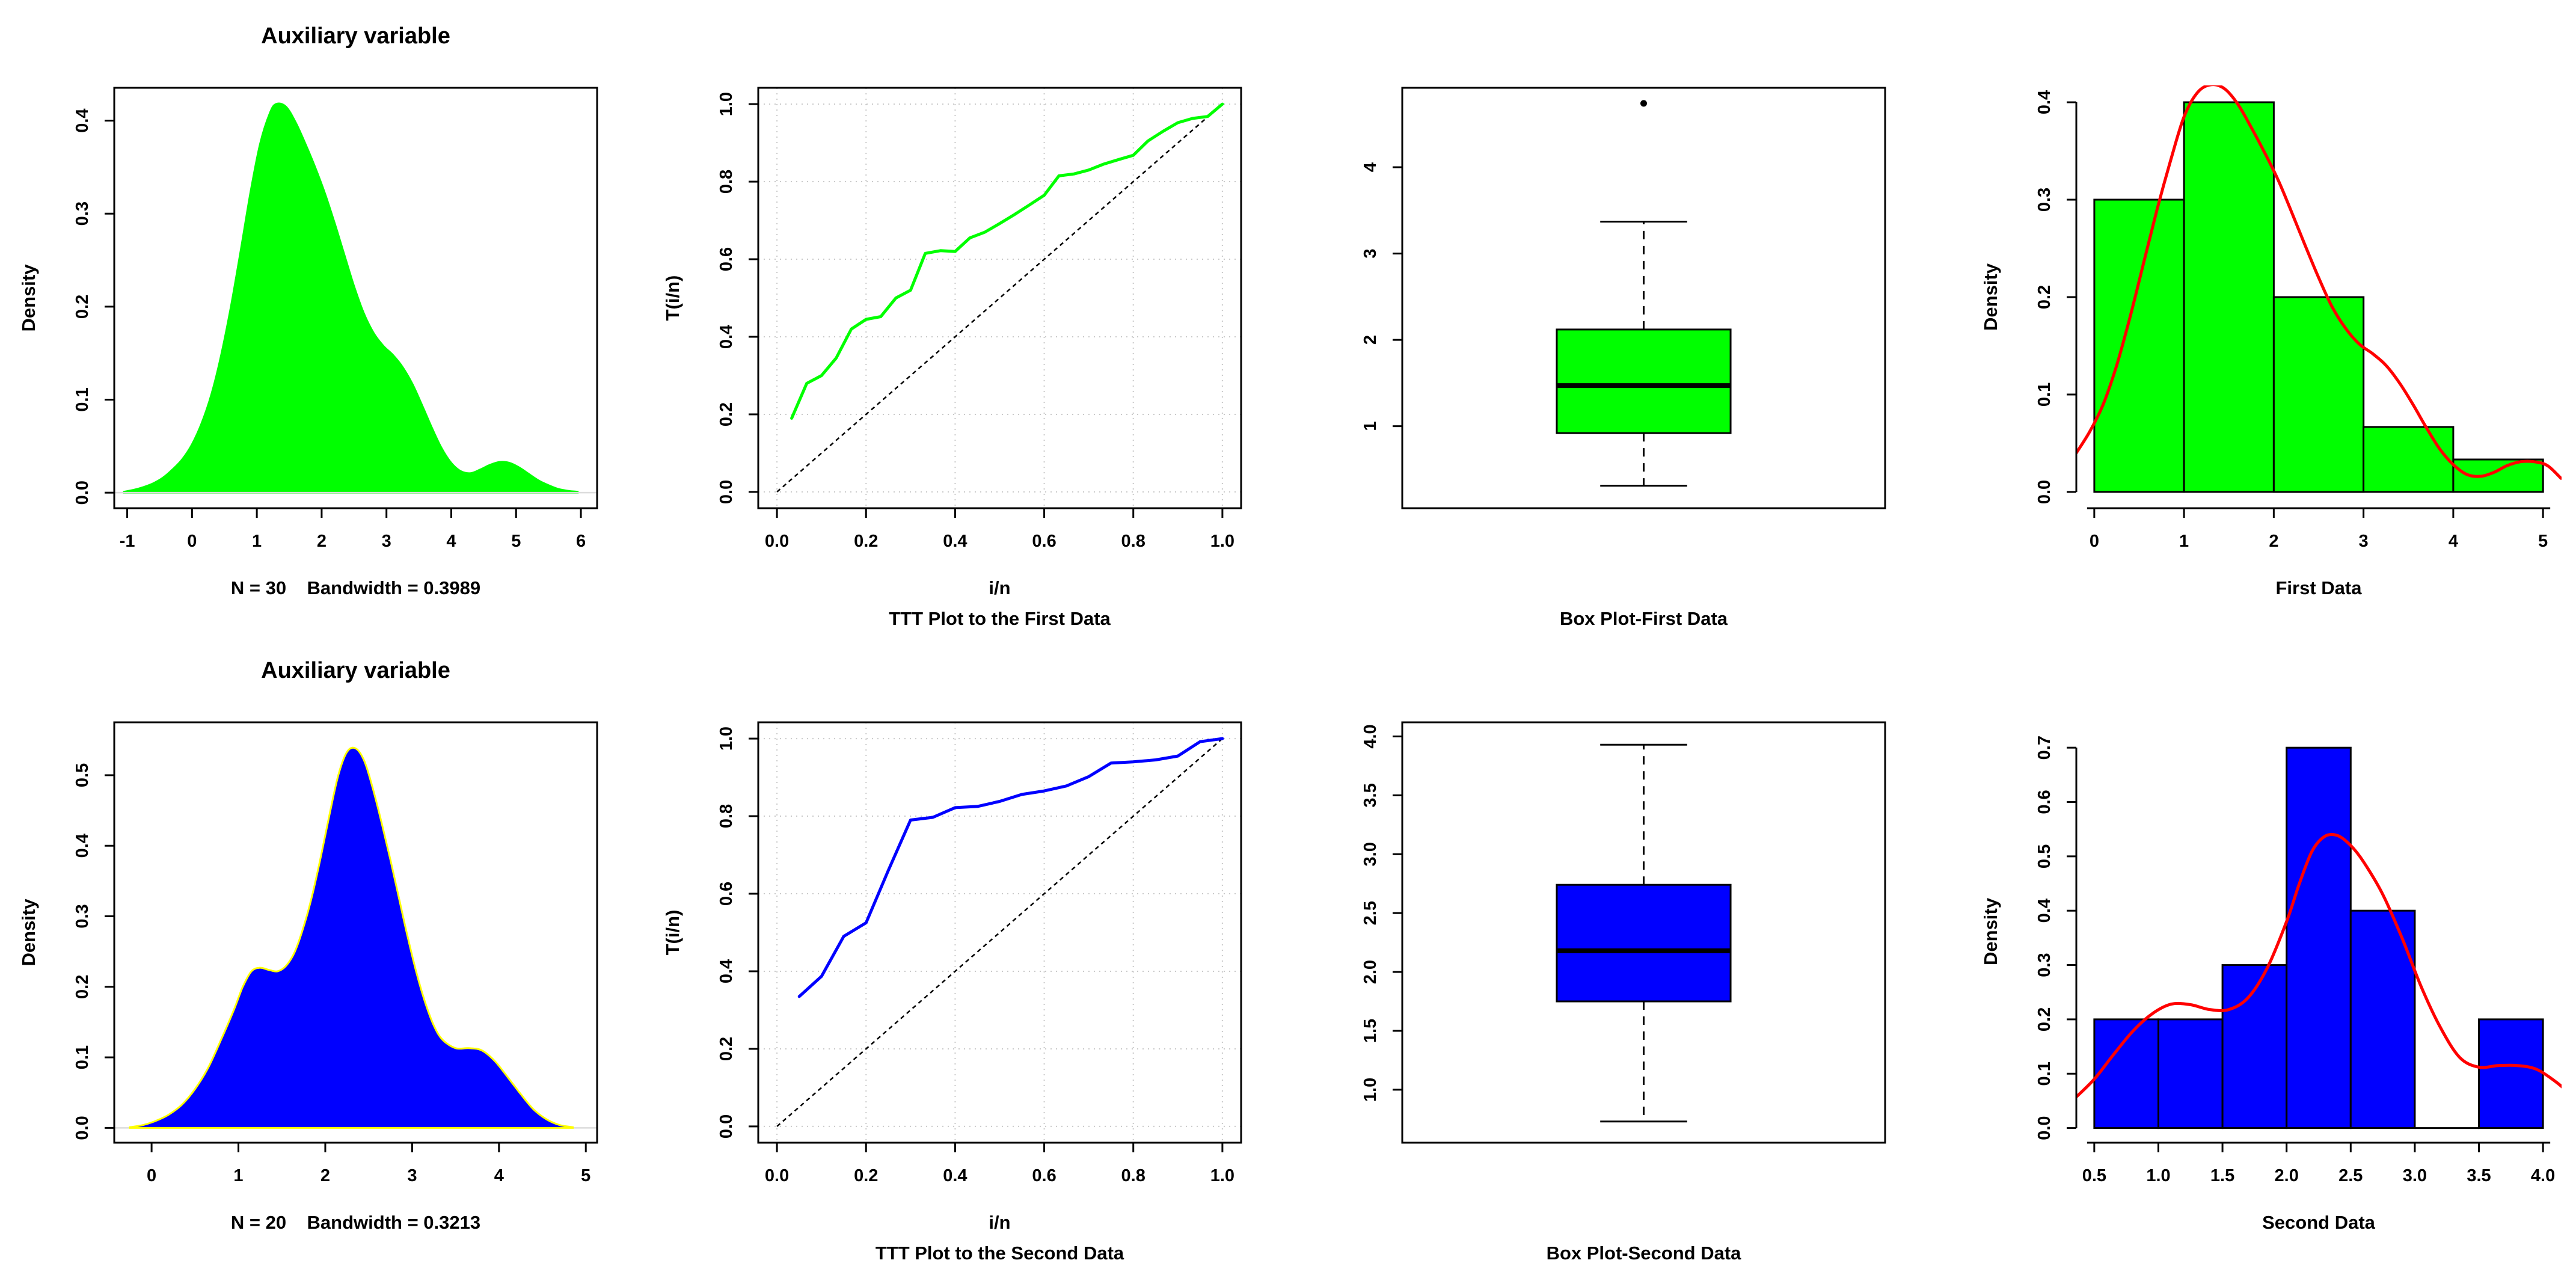  What do you see at coordinates (1544, 395) in the screenshot?
I see `axis-labels: 1 2 3 4 Box Plot-First Data` at bounding box center [1544, 395].